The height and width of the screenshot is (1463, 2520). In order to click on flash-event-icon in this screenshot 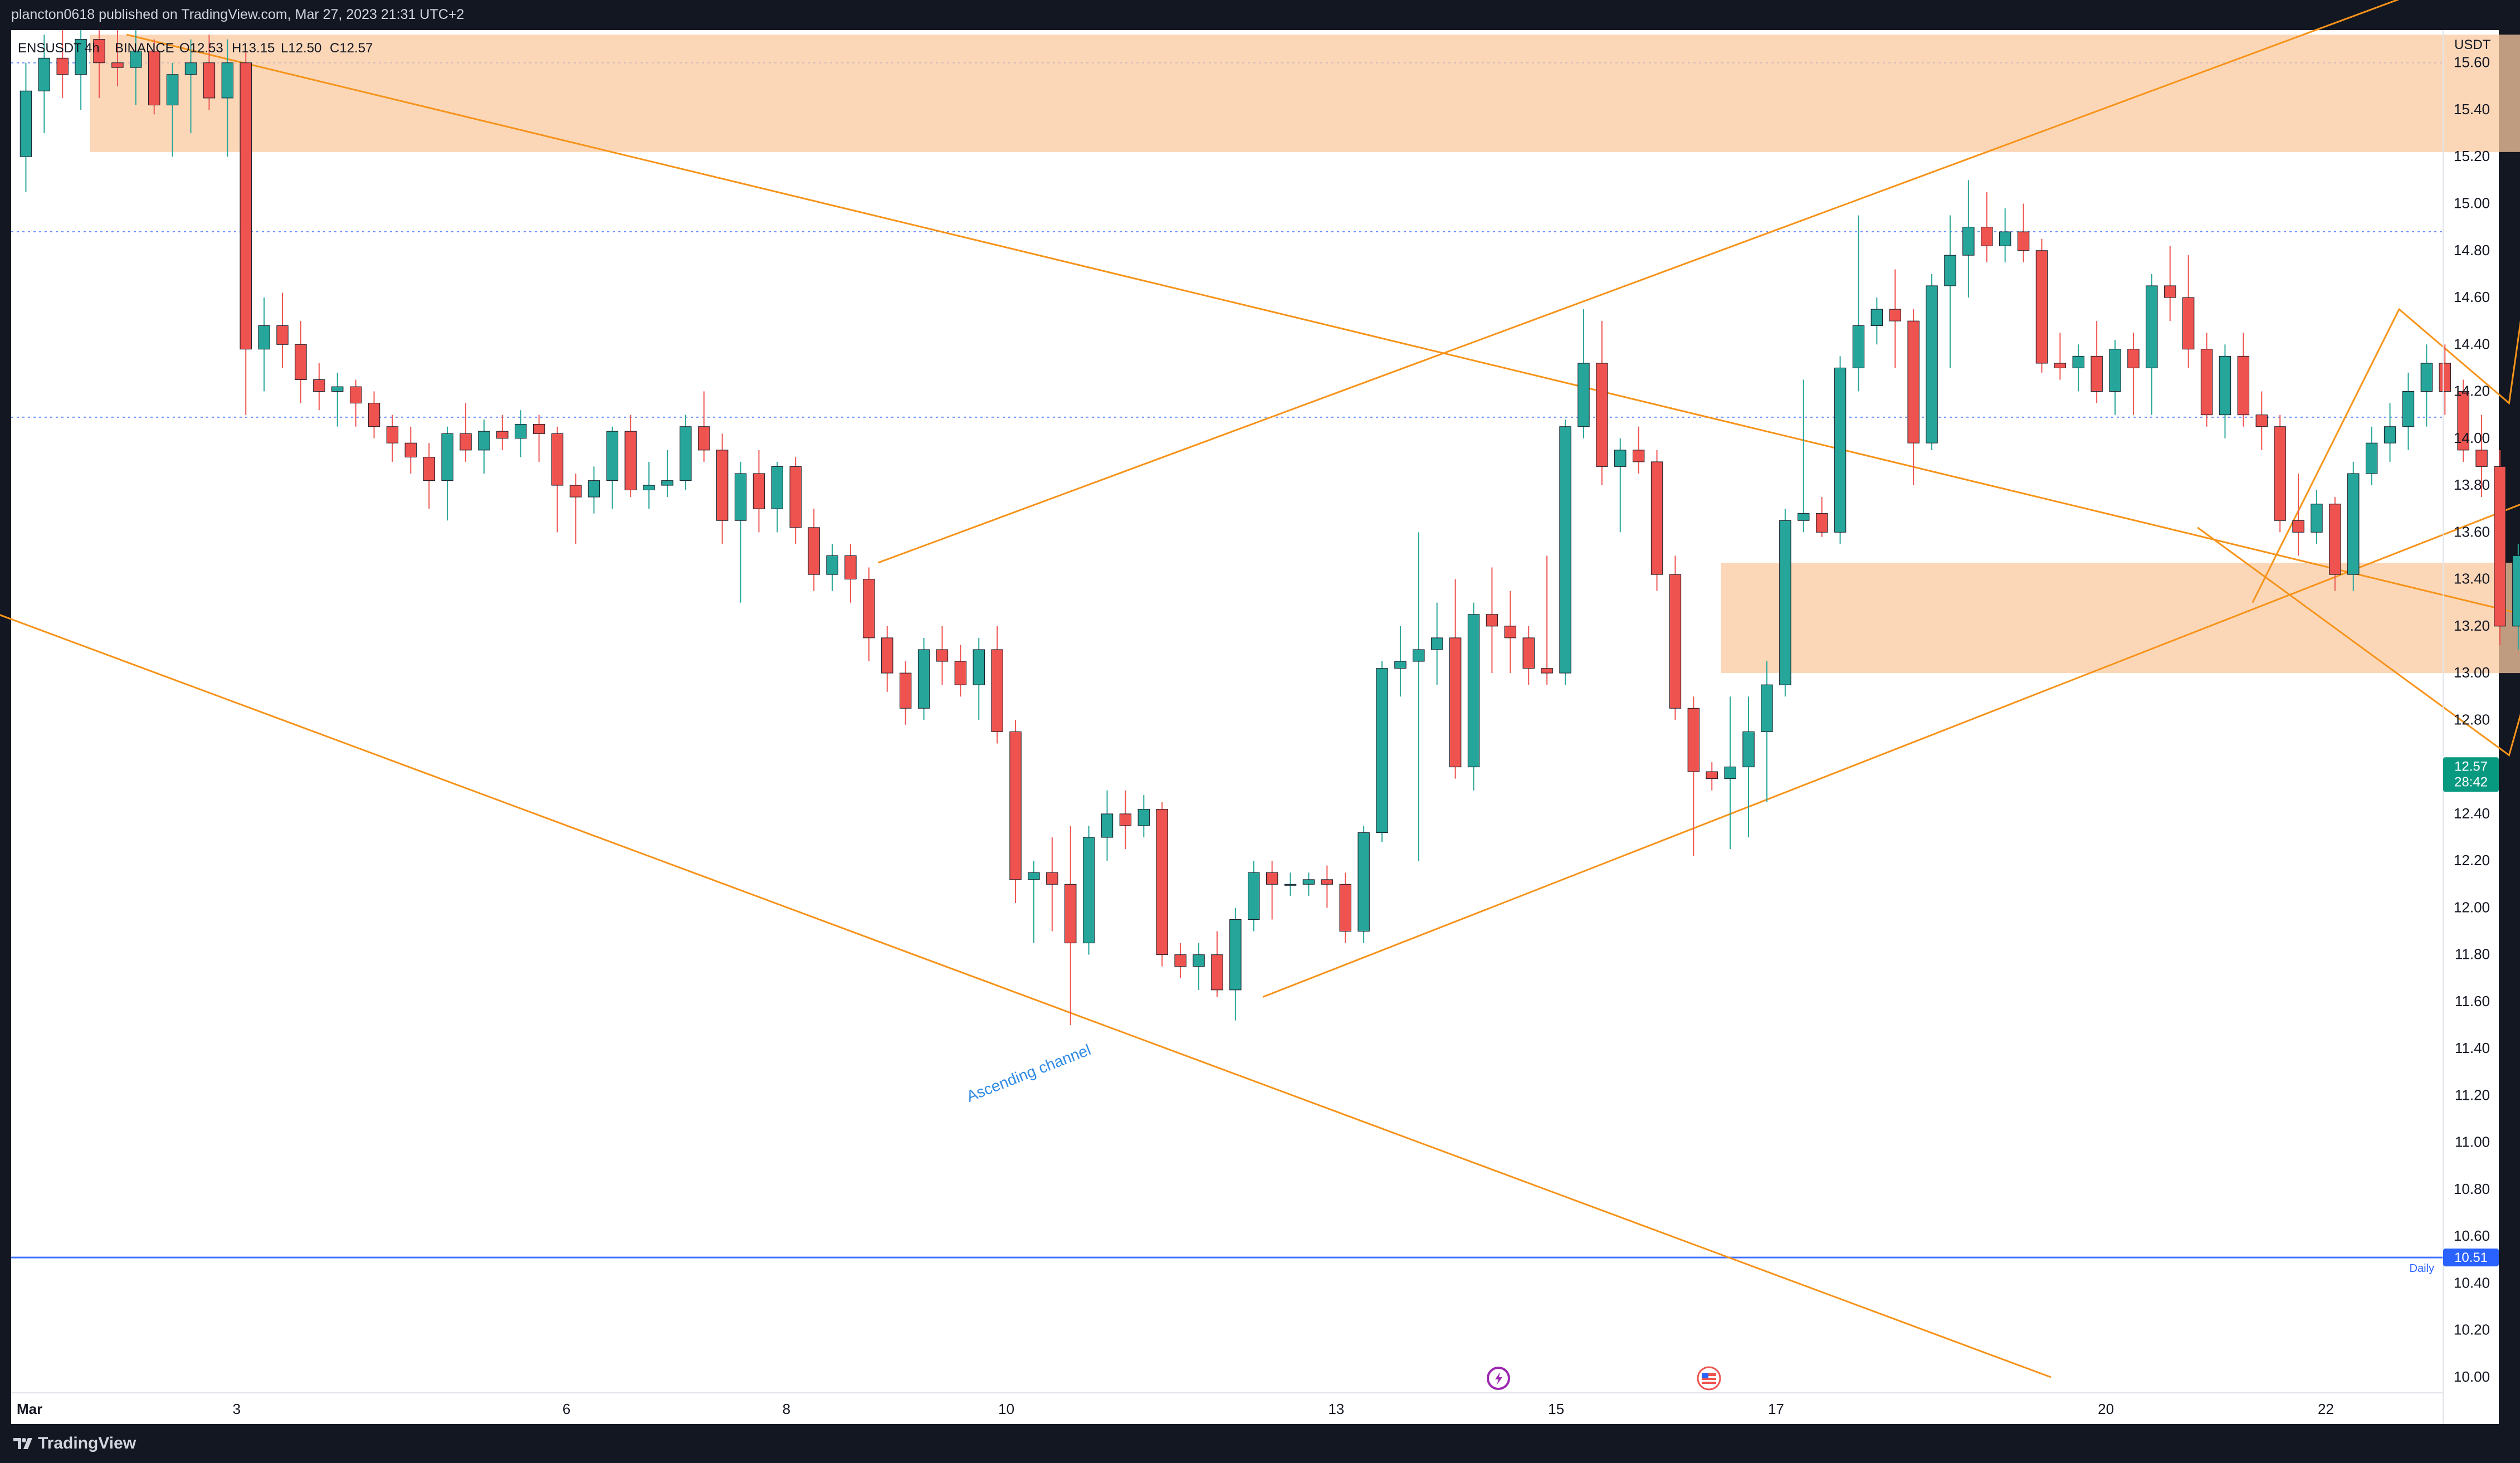, I will do `click(1498, 1378)`.